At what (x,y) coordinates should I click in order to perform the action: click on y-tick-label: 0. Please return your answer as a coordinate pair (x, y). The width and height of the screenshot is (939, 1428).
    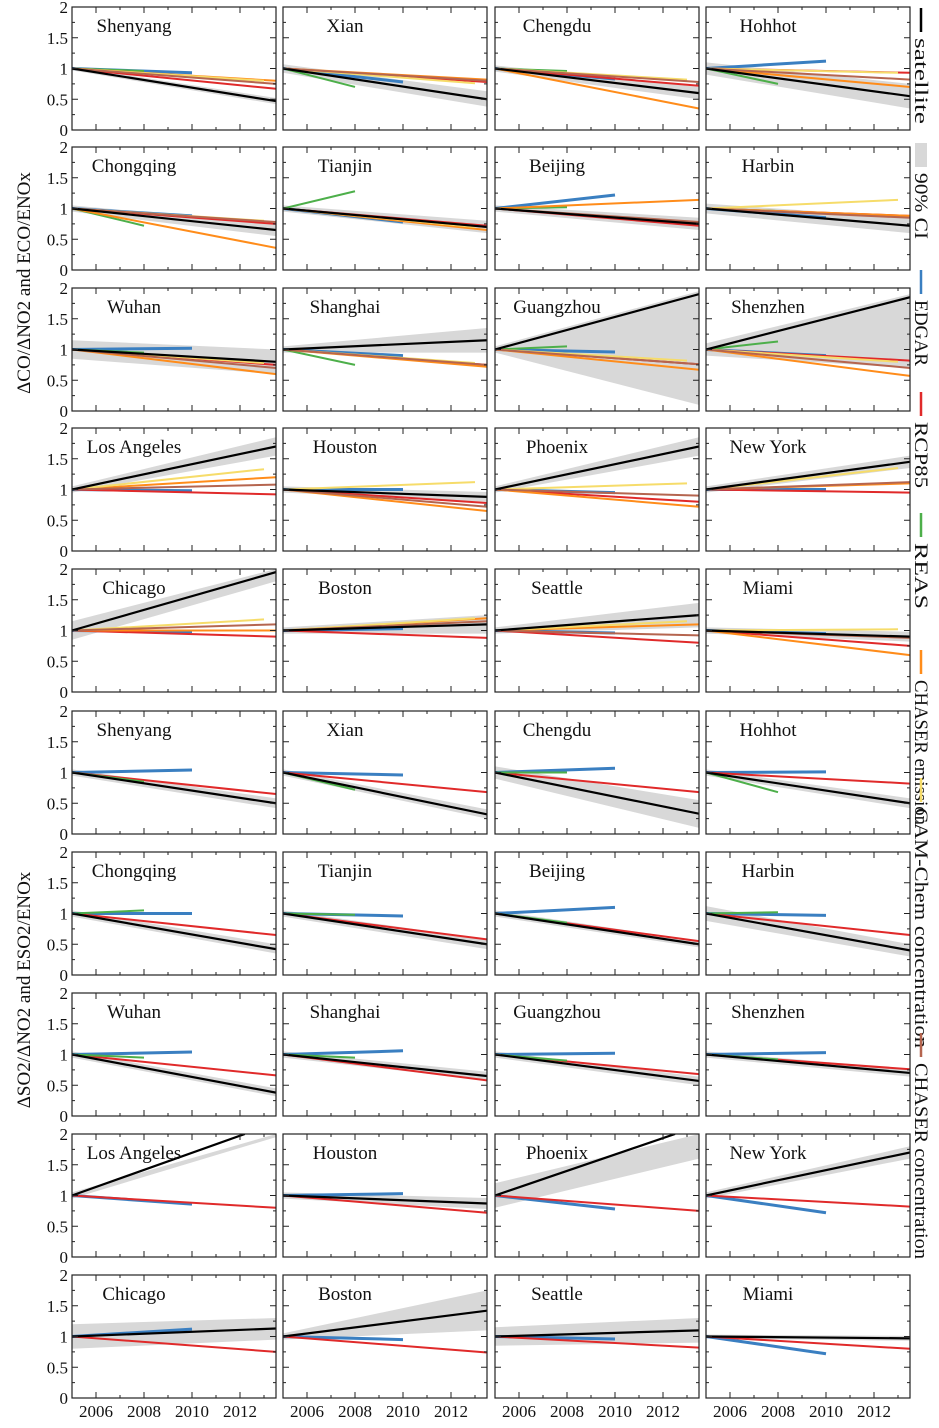
    Looking at the image, I should click on (64, 1257).